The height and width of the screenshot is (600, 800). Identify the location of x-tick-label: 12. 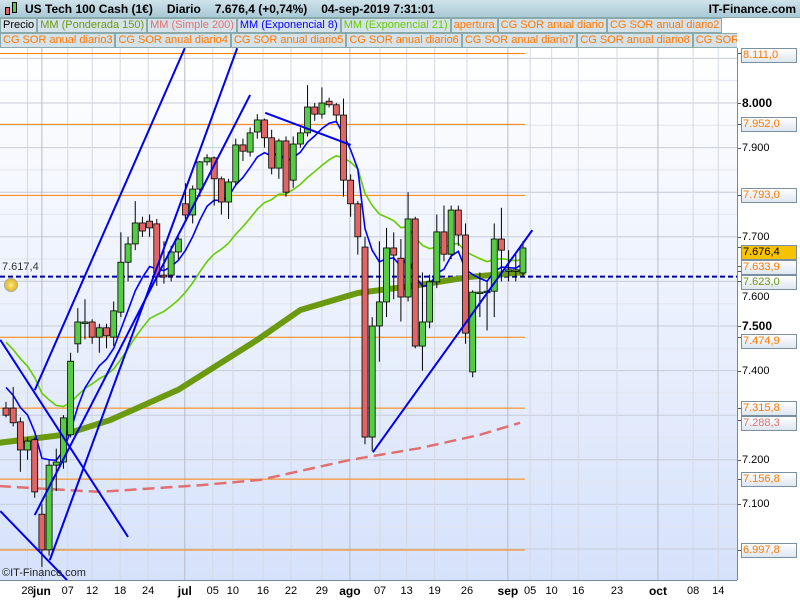
(92, 591).